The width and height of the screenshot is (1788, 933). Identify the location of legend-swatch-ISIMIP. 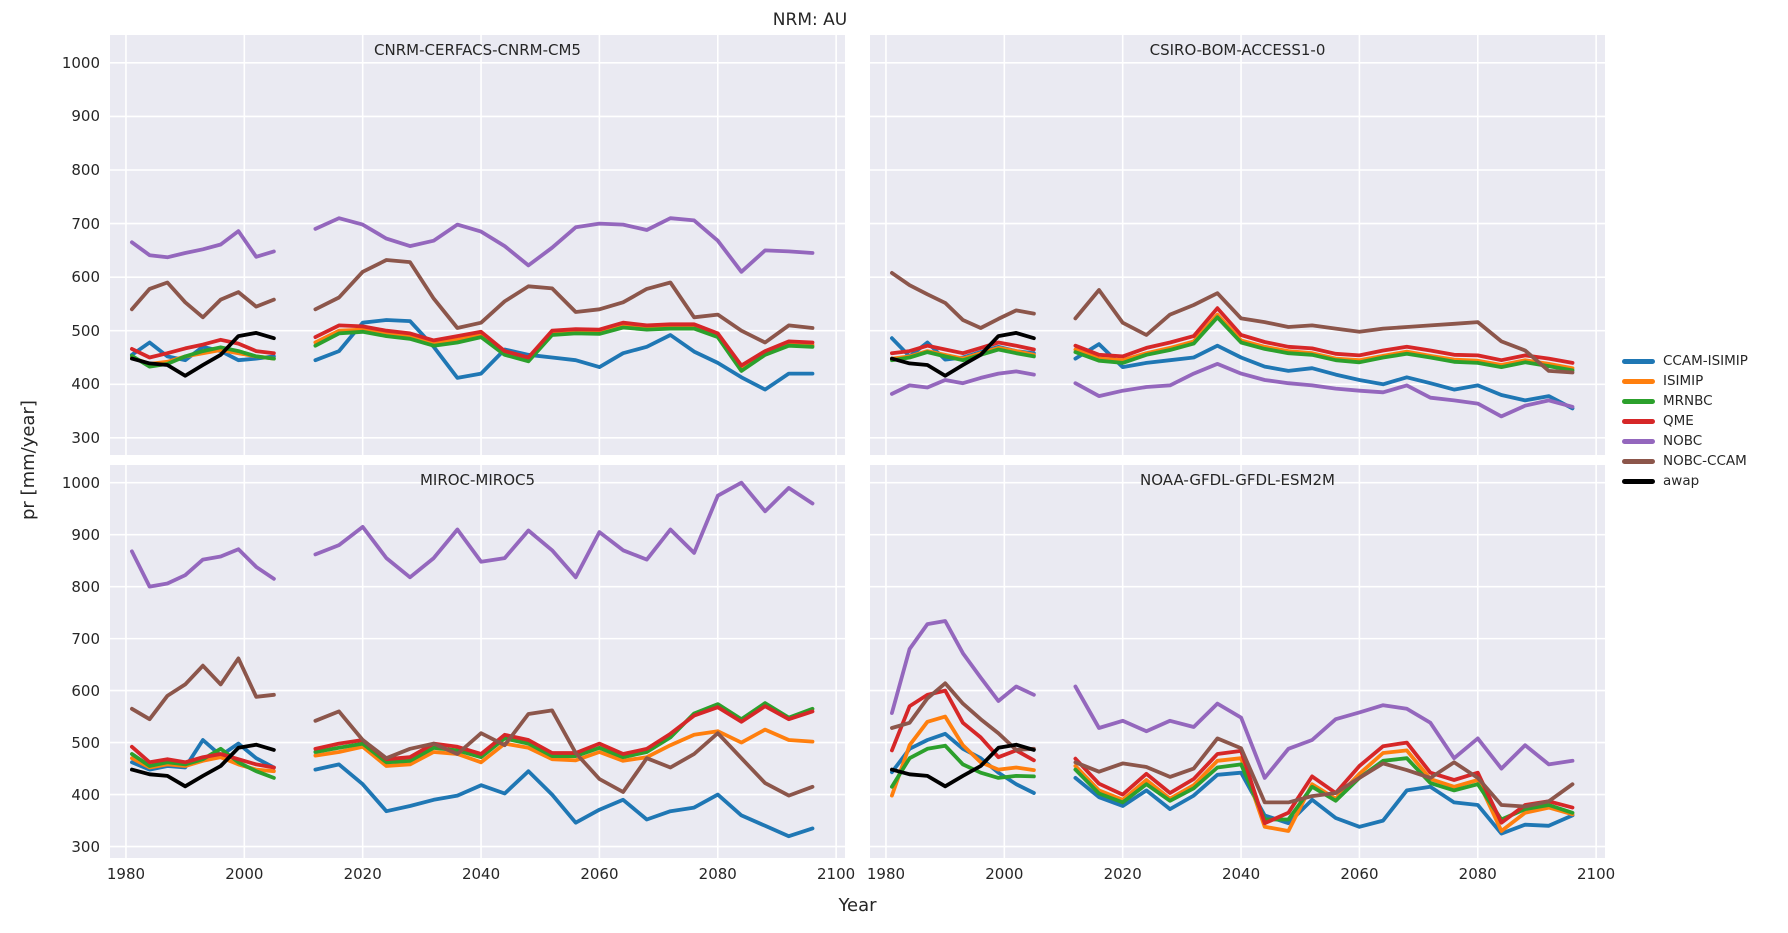
(1638, 381).